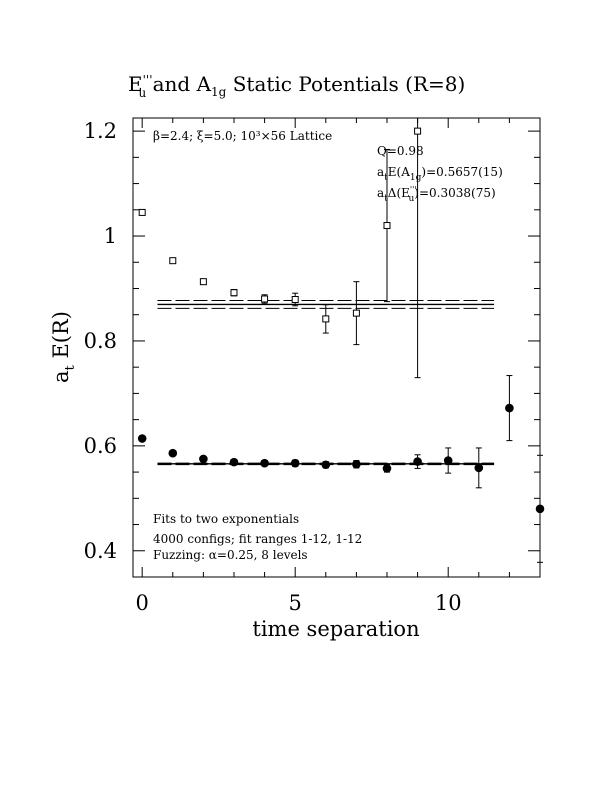  What do you see at coordinates (230, 555) in the screenshot?
I see `note-fuzzing: Fuzzing: α=0.25, 8 levels` at bounding box center [230, 555].